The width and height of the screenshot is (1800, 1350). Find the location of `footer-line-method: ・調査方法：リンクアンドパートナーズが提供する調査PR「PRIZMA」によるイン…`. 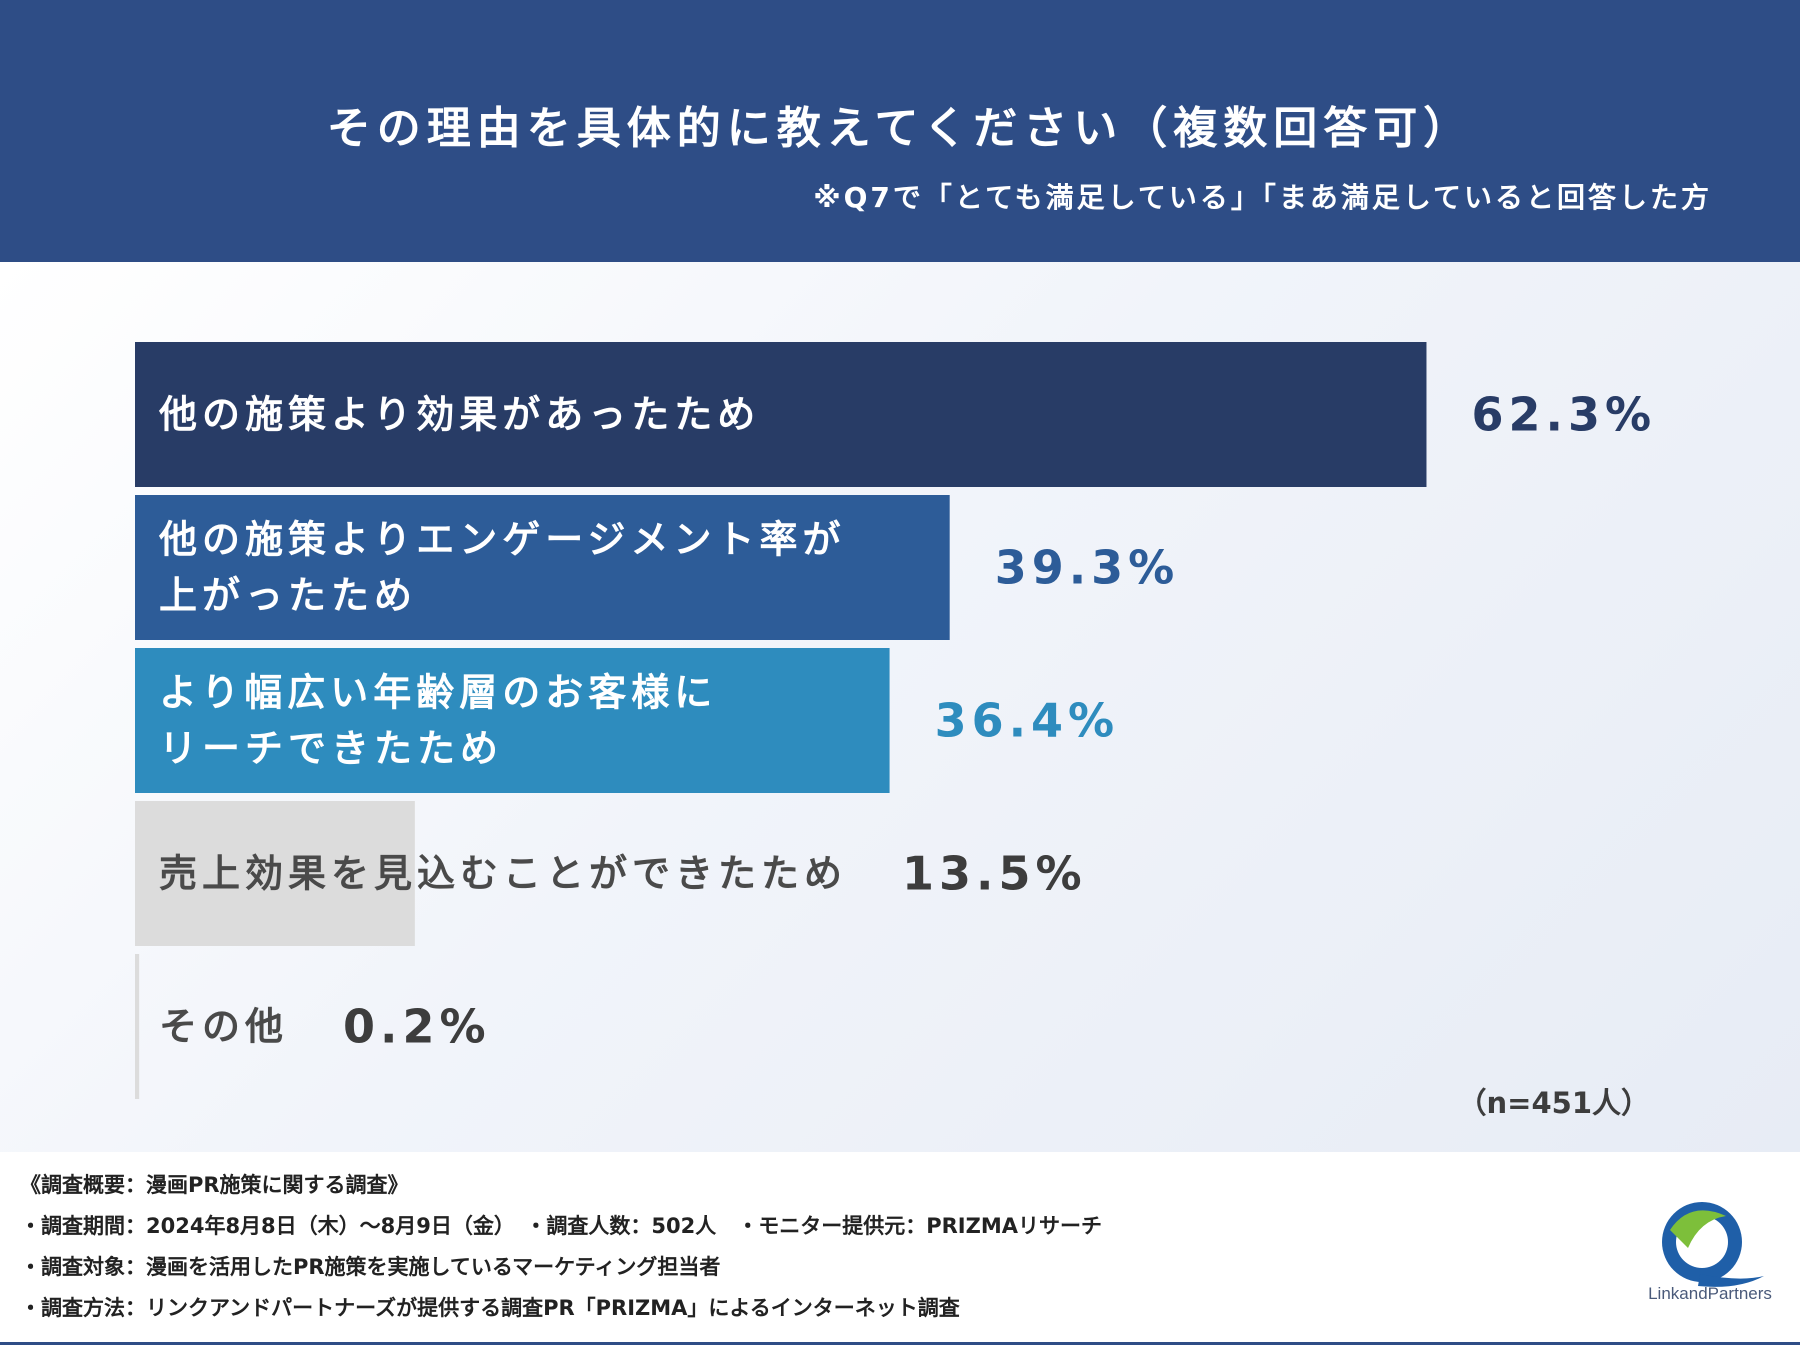

footer-line-method: ・調査方法：リンクアンドパートナーズが提供する調査PR「PRIZMA」によるイン… is located at coordinates (490, 1308).